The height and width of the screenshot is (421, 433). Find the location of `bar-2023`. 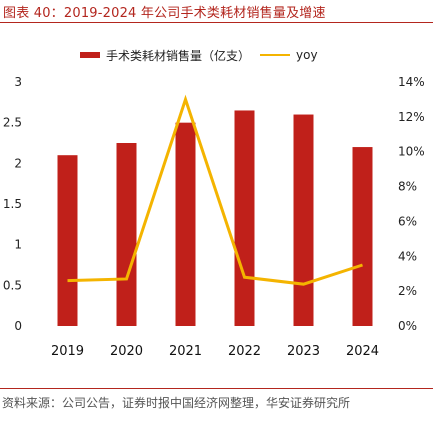

bar-2023 is located at coordinates (303, 220).